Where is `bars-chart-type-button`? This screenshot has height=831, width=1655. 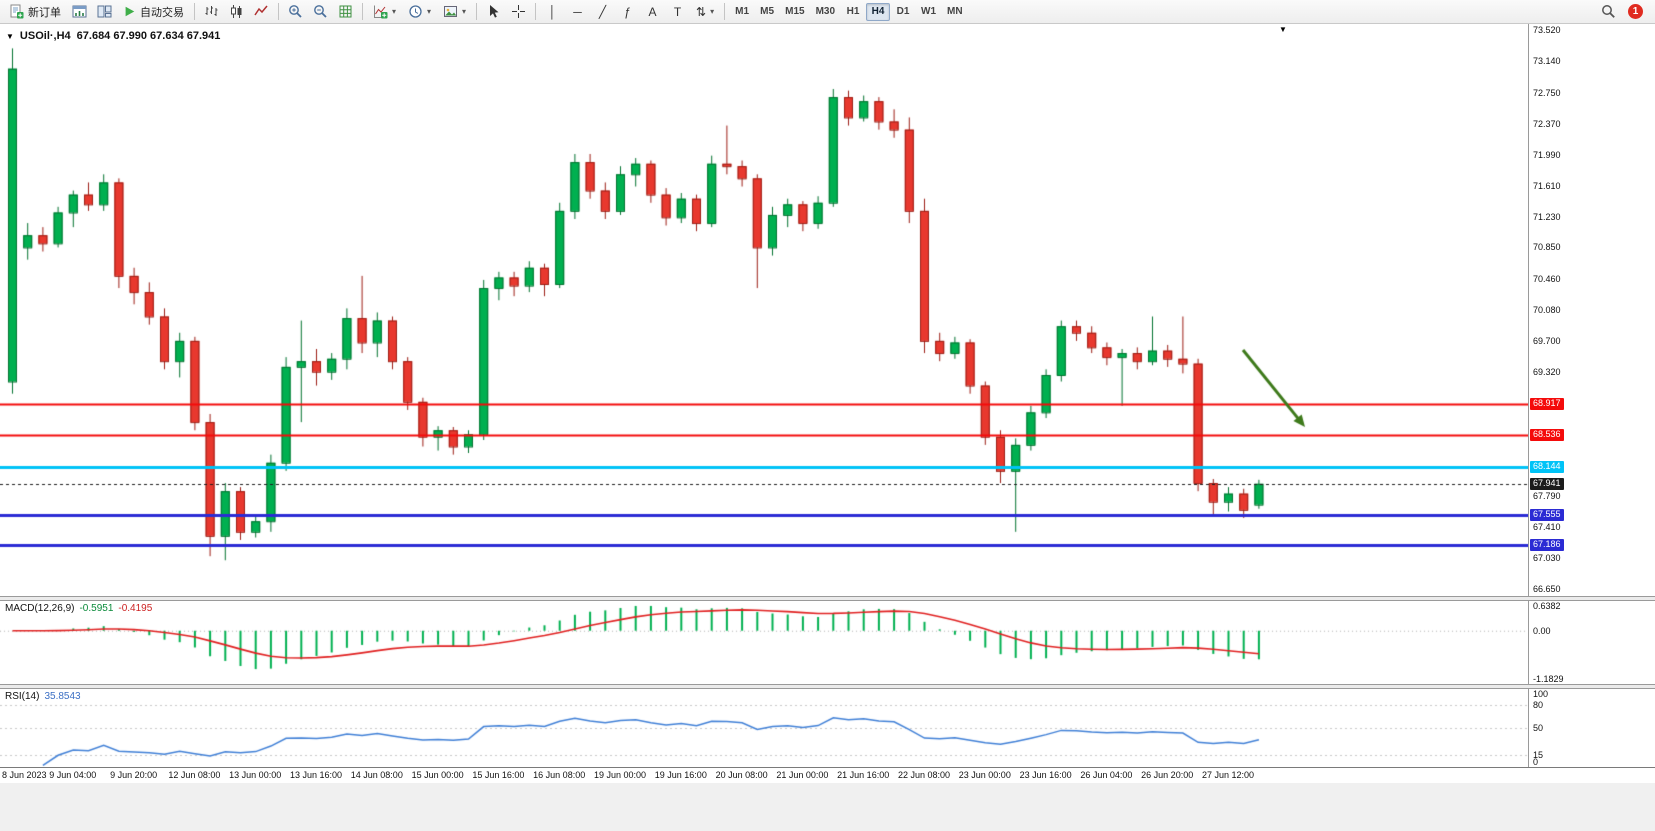 bars-chart-type-button is located at coordinates (211, 12).